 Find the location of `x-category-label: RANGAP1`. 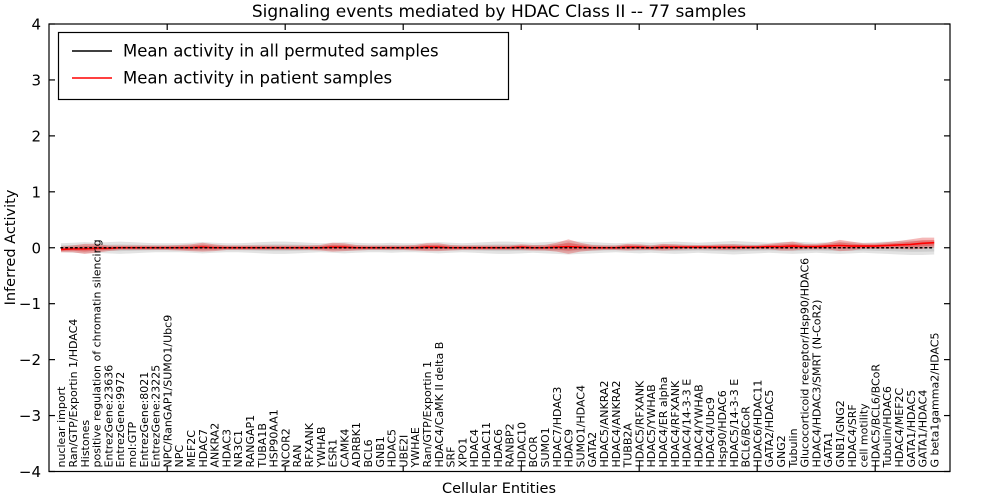

x-category-label: RANGAP1 is located at coordinates (250, 441).